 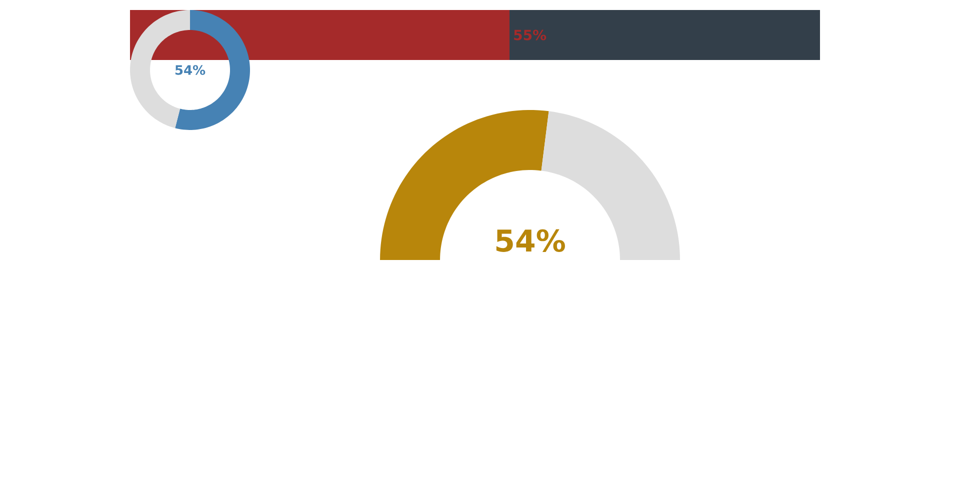 I want to click on data-label: 55%, so click(x=530, y=35).